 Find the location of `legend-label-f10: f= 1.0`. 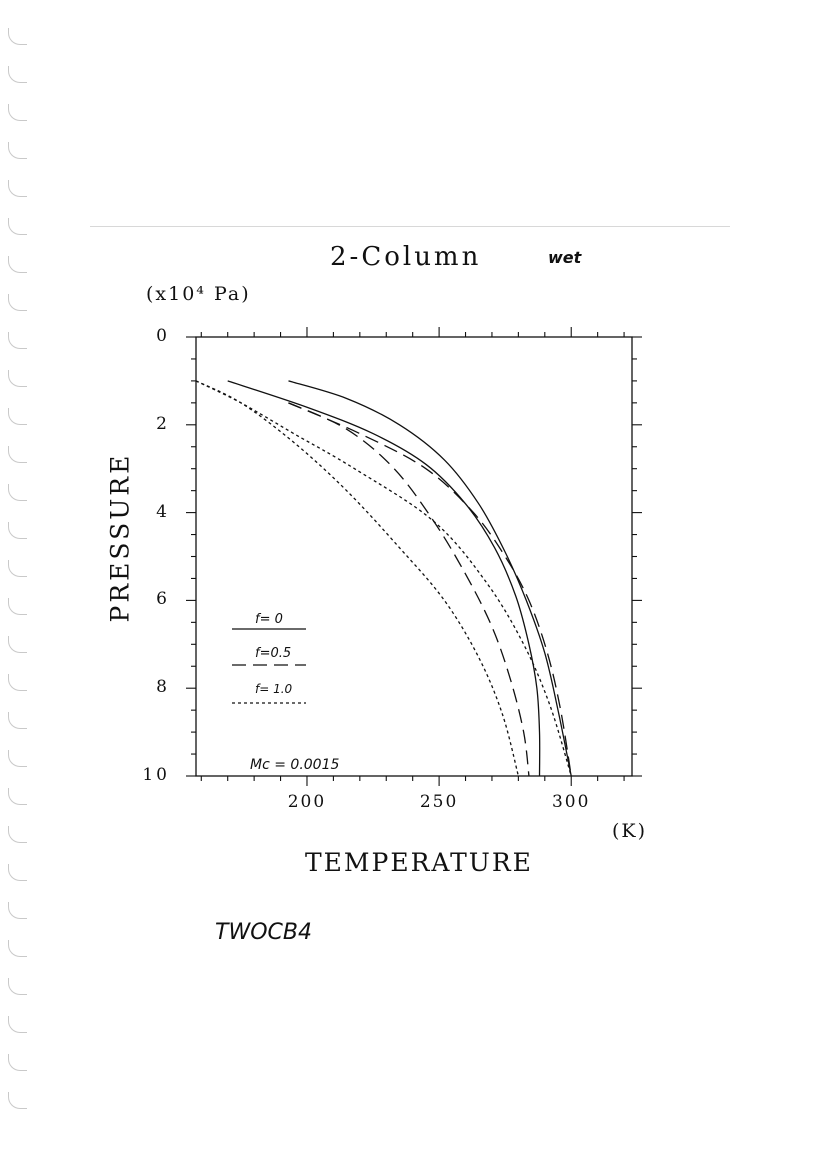

legend-label-f10: f= 1.0 is located at coordinates (274, 689).